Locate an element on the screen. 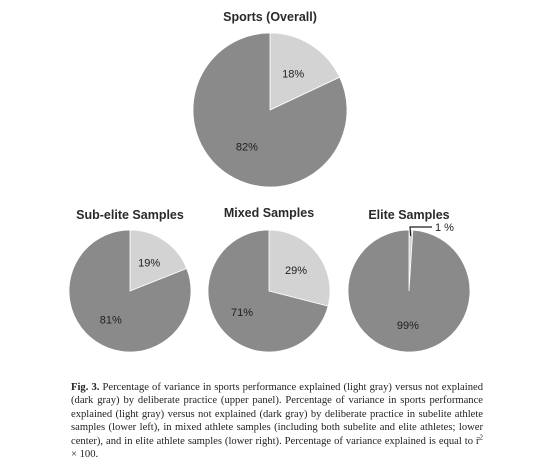 The width and height of the screenshot is (556, 462). caption-text-end: × 100. is located at coordinates (85, 455).